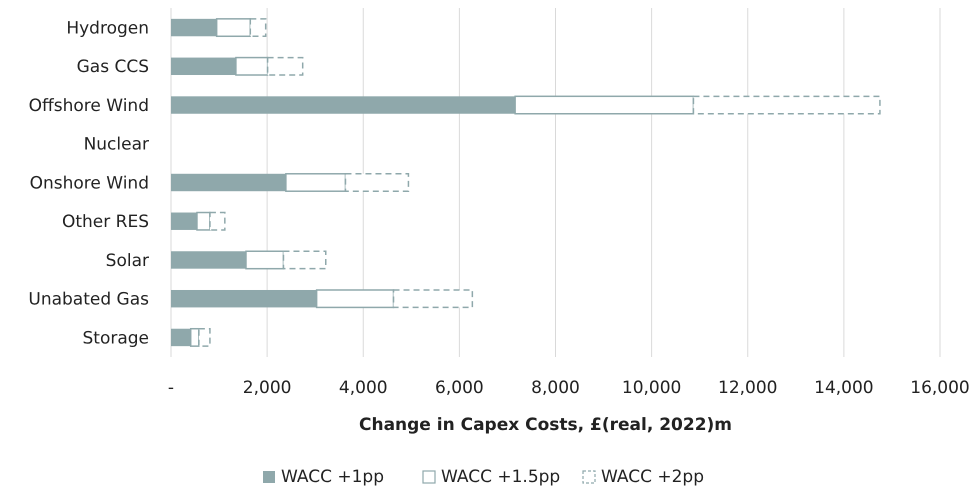 This screenshot has width=976, height=495. I want to click on x-tick-label: 6,000, so click(459, 388).